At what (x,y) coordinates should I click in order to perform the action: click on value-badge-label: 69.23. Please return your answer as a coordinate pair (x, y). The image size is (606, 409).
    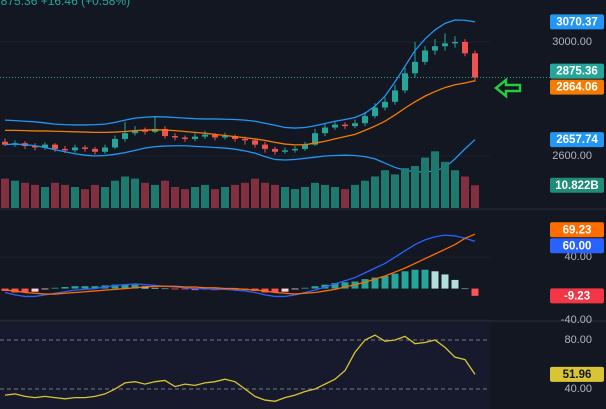
    Looking at the image, I should click on (577, 230).